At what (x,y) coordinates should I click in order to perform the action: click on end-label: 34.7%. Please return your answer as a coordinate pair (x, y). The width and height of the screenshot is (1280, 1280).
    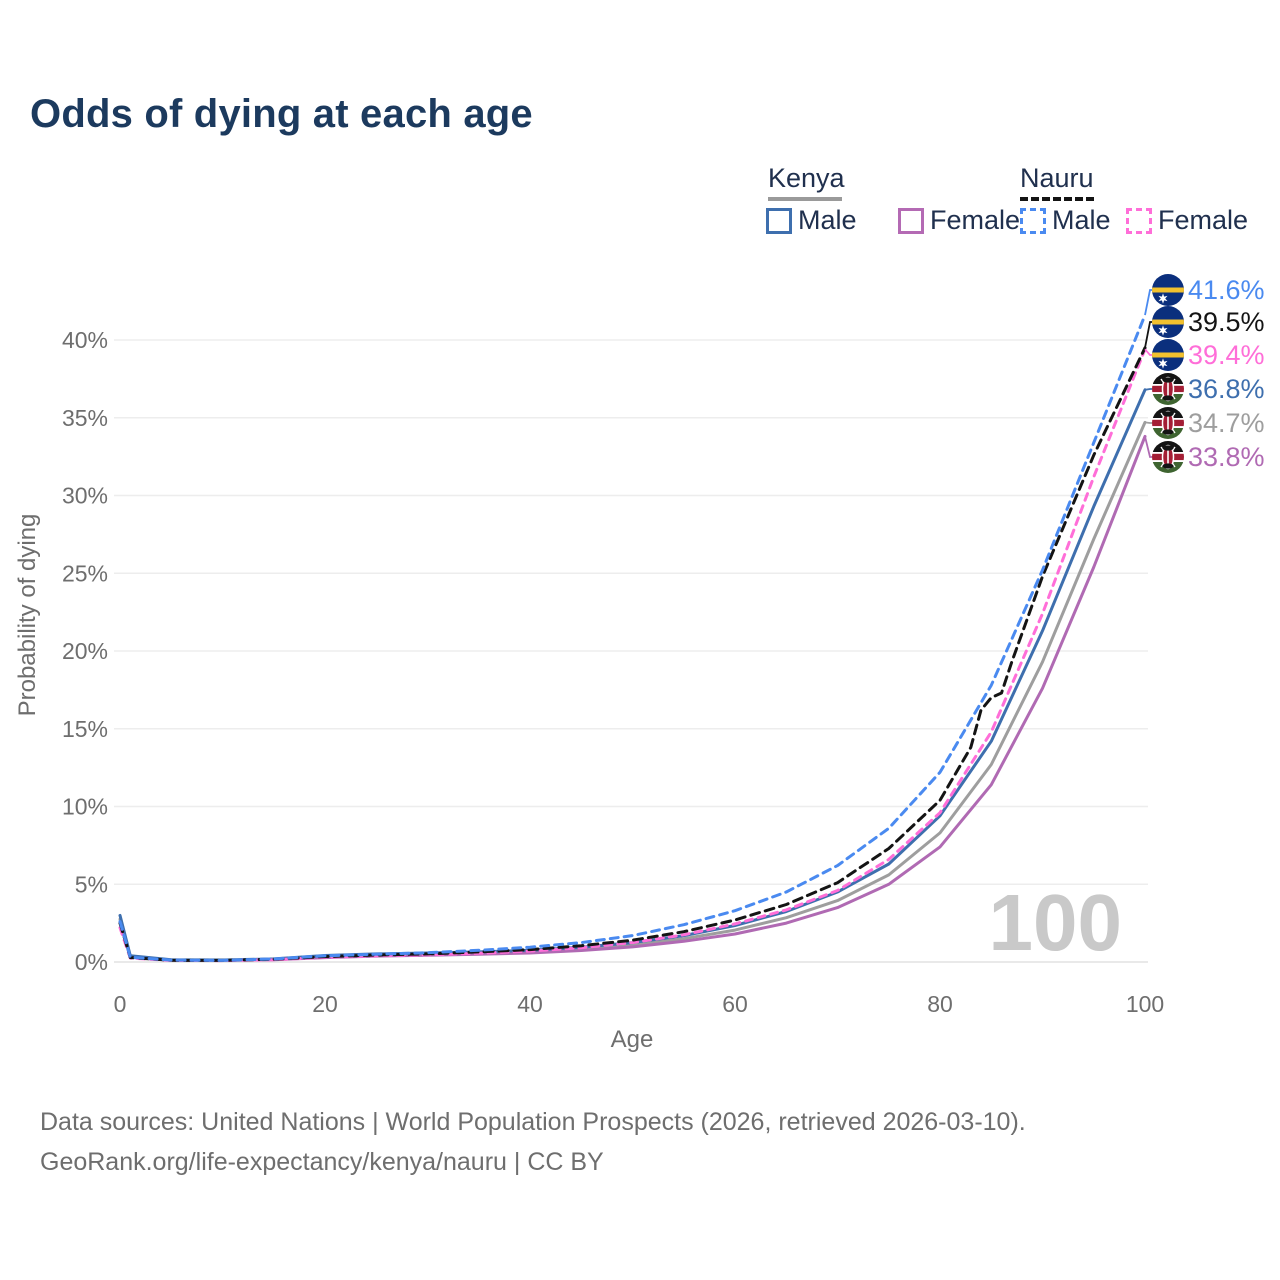
    Looking at the image, I should click on (1204, 423).